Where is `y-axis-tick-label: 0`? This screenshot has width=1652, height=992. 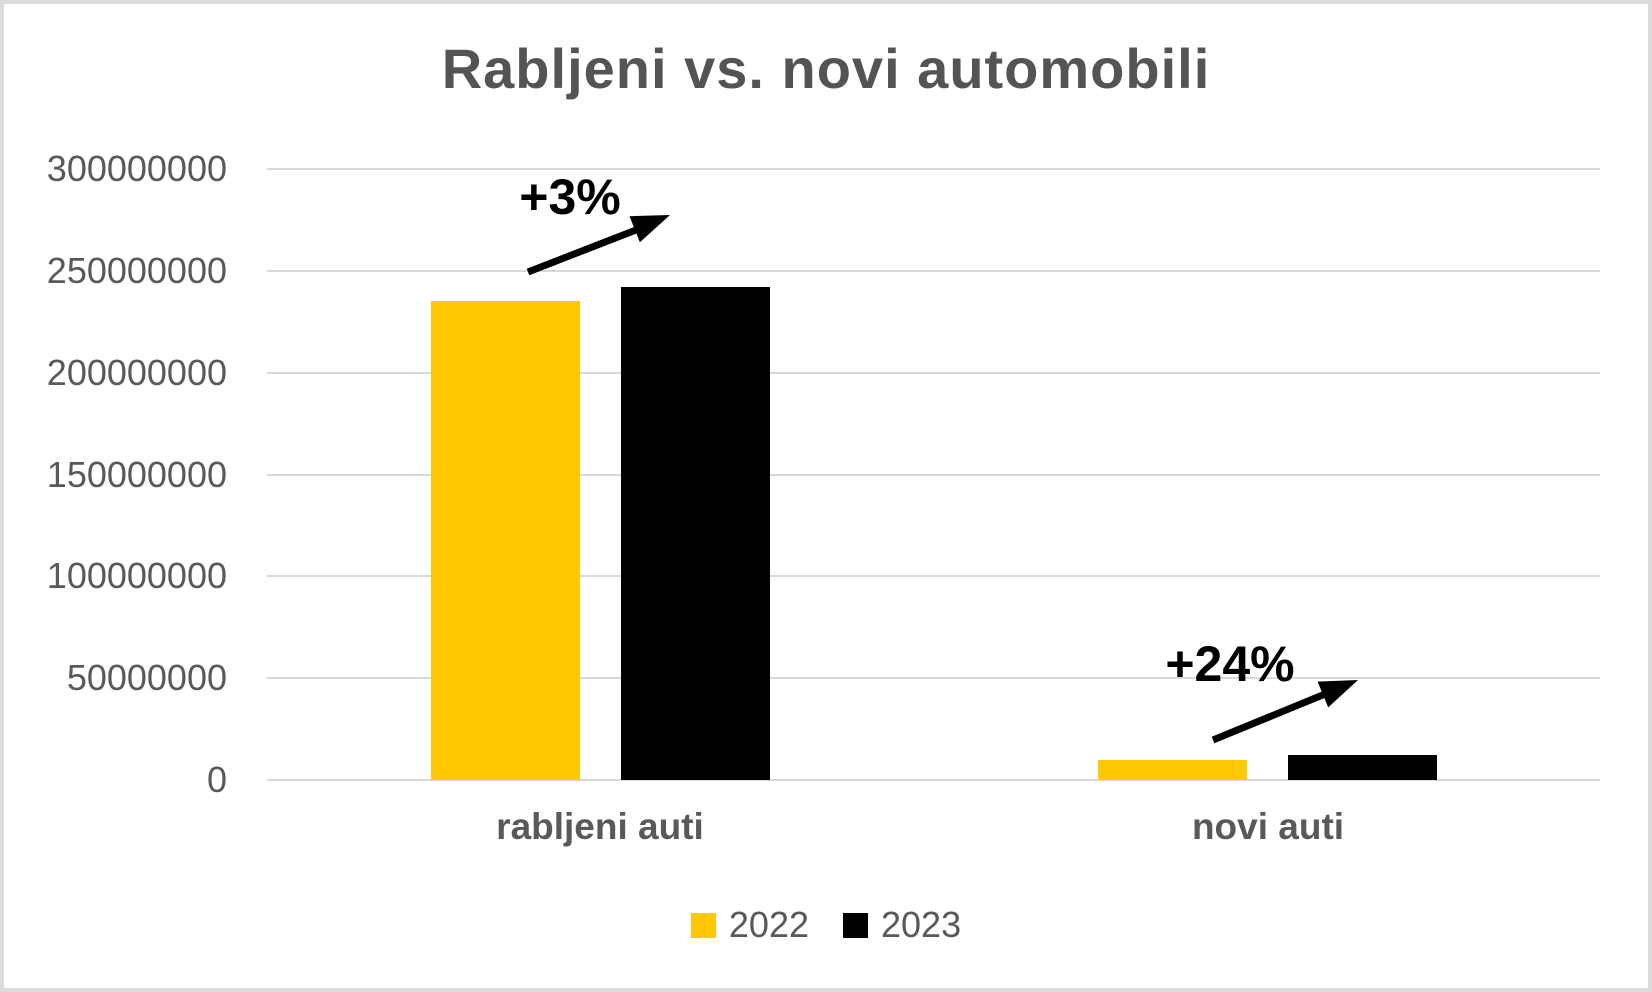 y-axis-tick-label: 0 is located at coordinates (216, 779).